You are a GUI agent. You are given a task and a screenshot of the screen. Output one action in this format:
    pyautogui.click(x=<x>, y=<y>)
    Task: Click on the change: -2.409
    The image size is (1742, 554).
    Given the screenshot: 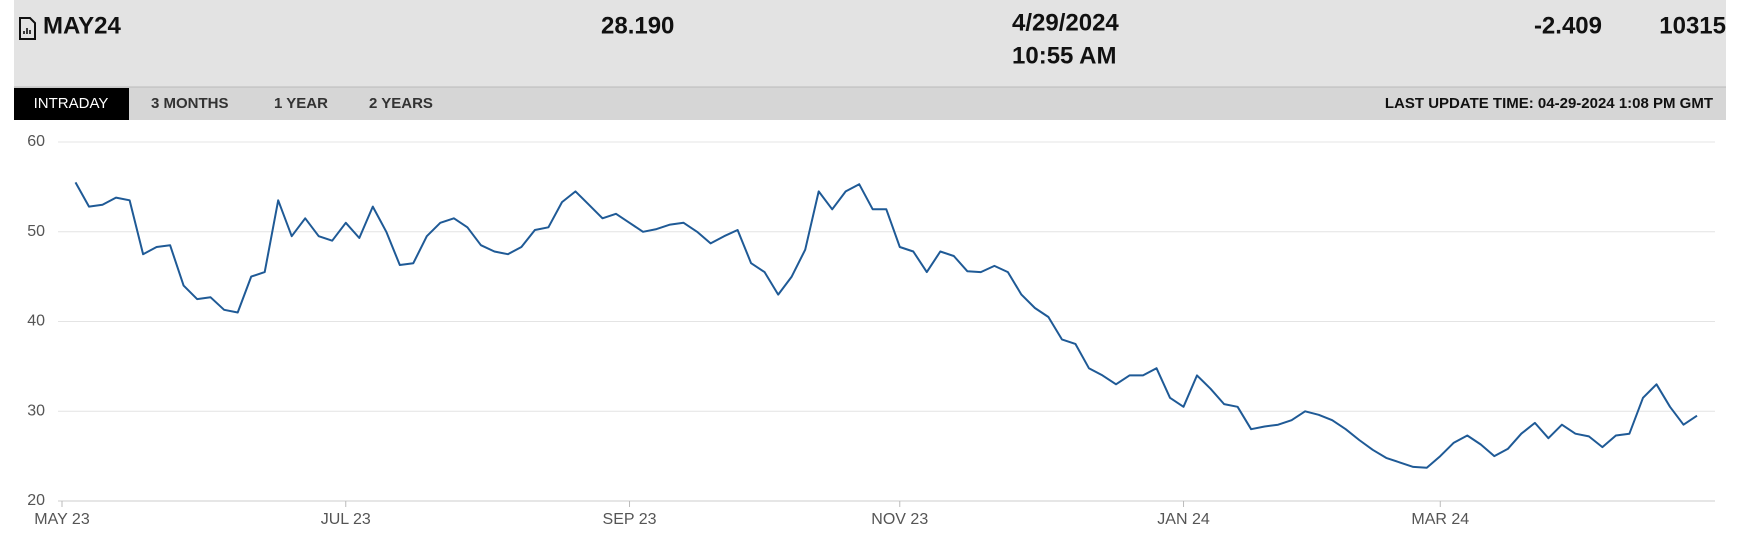 What is the action you would take?
    pyautogui.click(x=1568, y=25)
    